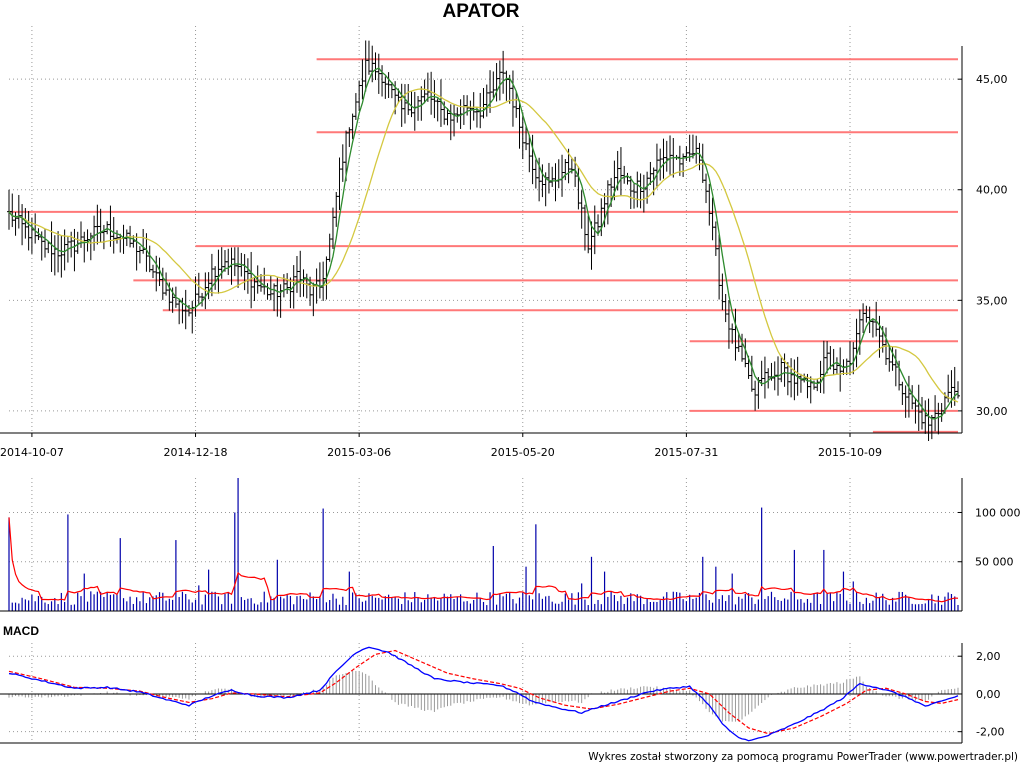 The height and width of the screenshot is (768, 1024). I want to click on price-y-tick-label: 35,00, so click(992, 300).